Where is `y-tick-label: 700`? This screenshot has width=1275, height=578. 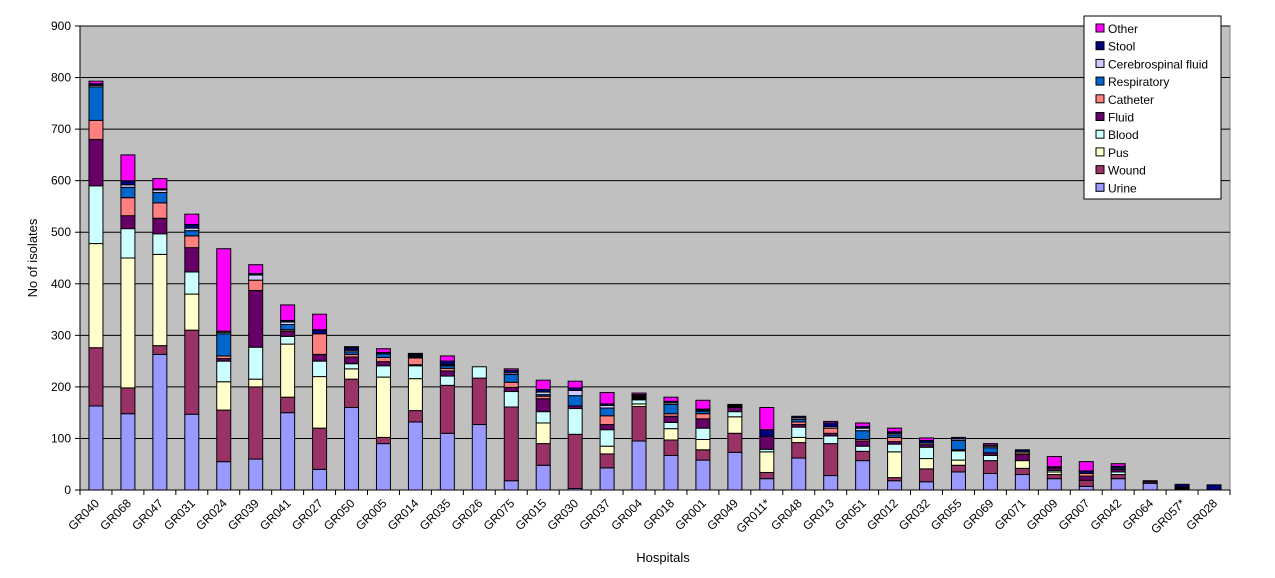
y-tick-label: 700 is located at coordinates (61, 129).